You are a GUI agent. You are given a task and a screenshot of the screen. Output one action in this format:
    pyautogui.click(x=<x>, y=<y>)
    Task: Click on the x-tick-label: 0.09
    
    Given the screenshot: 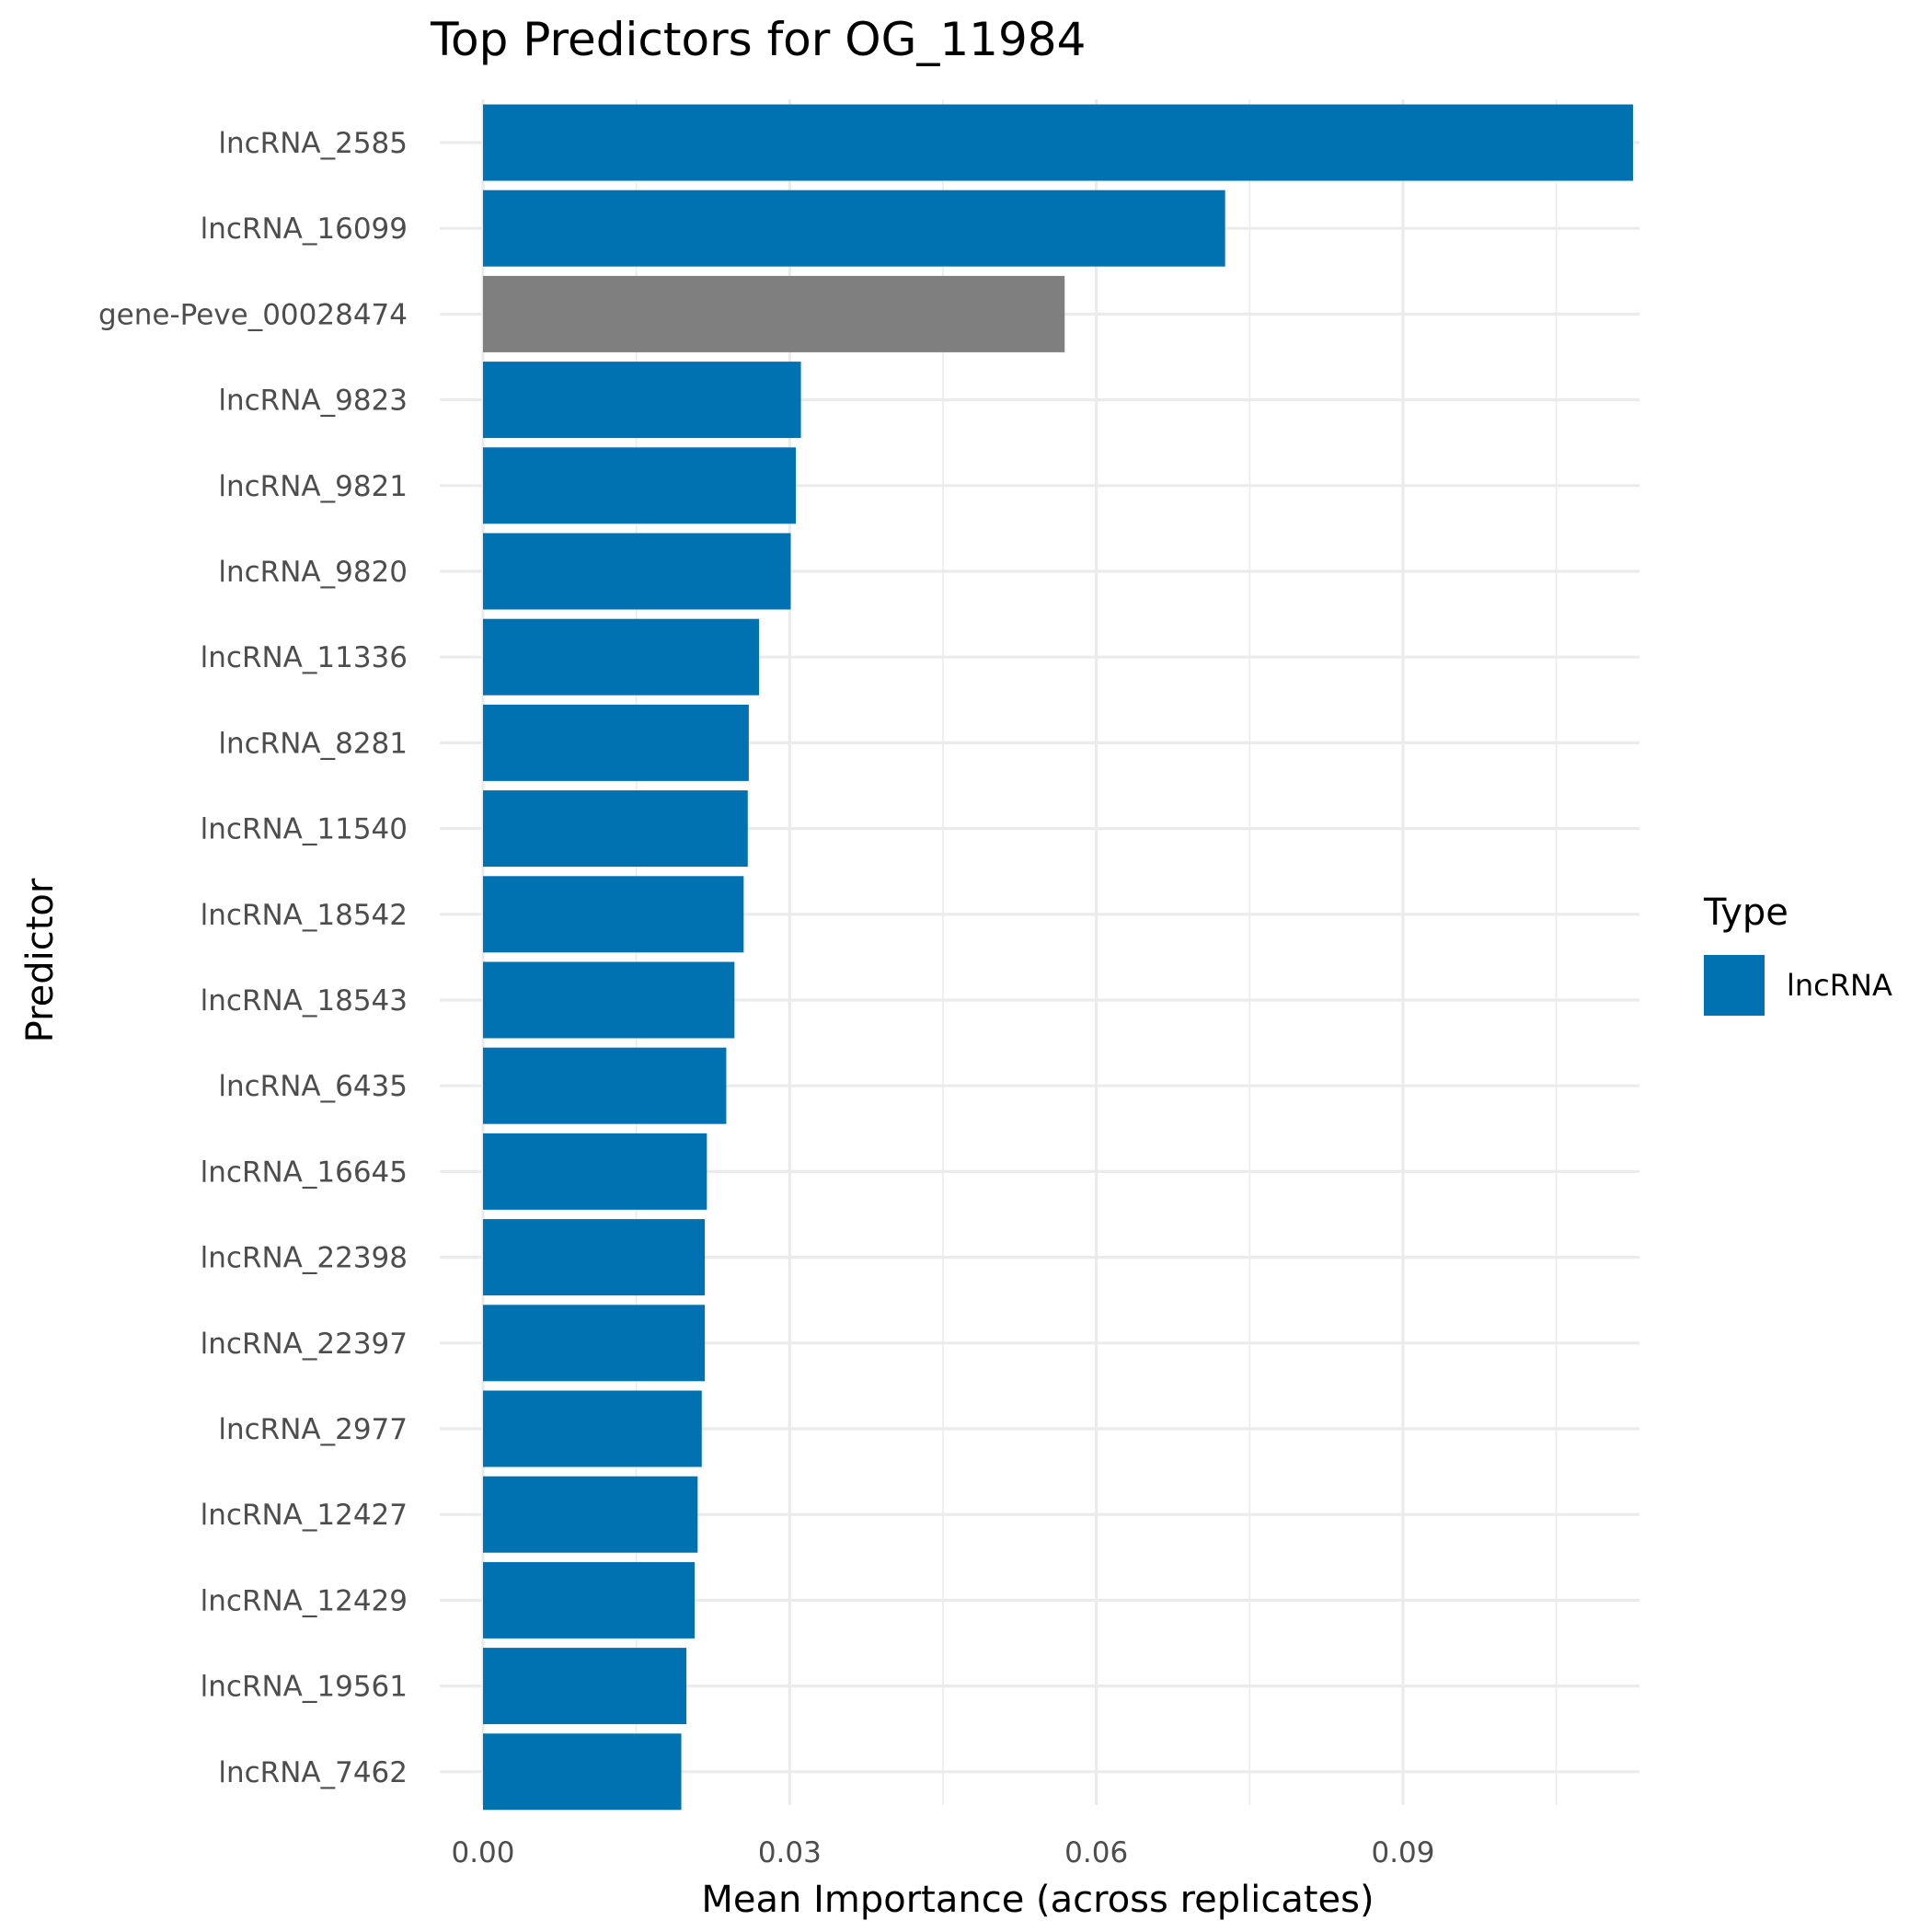 What is the action you would take?
    pyautogui.click(x=1402, y=1852)
    